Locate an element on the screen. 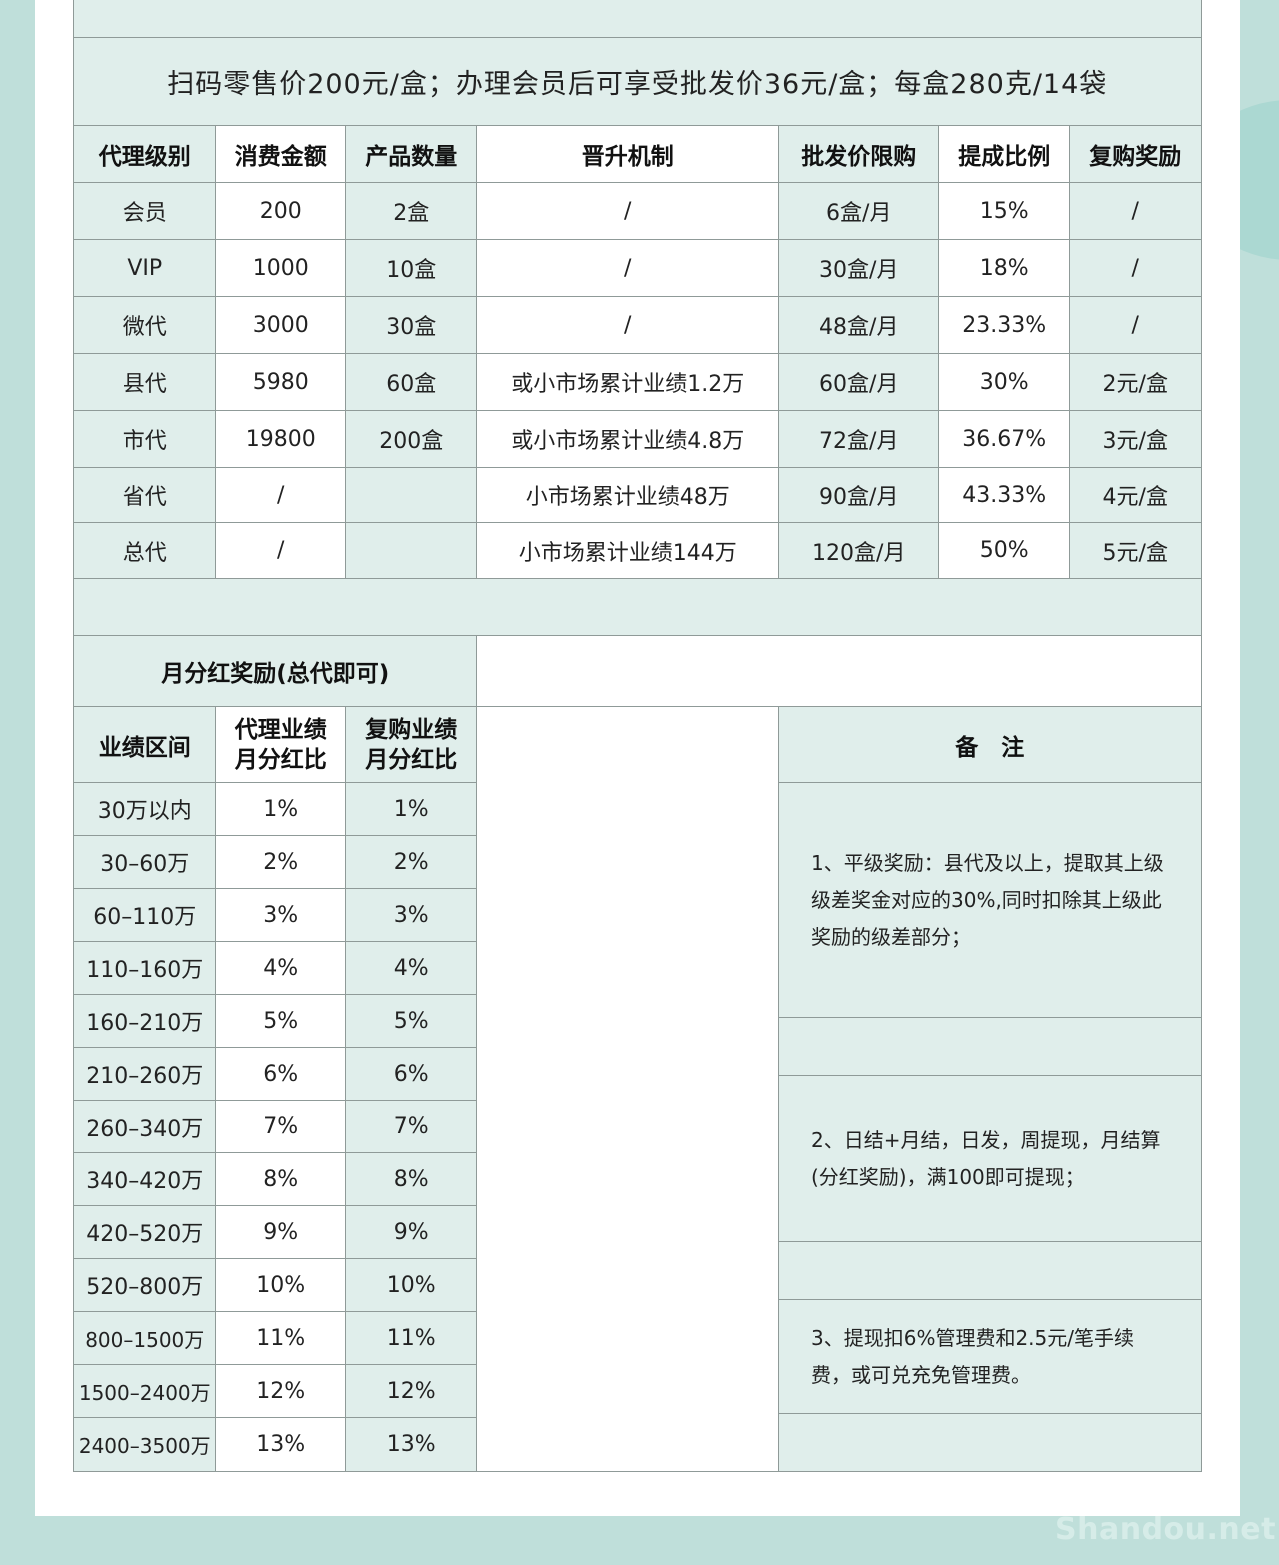 Image resolution: width=1279 pixels, height=1565 pixels. blank-cell is located at coordinates (839, 671).